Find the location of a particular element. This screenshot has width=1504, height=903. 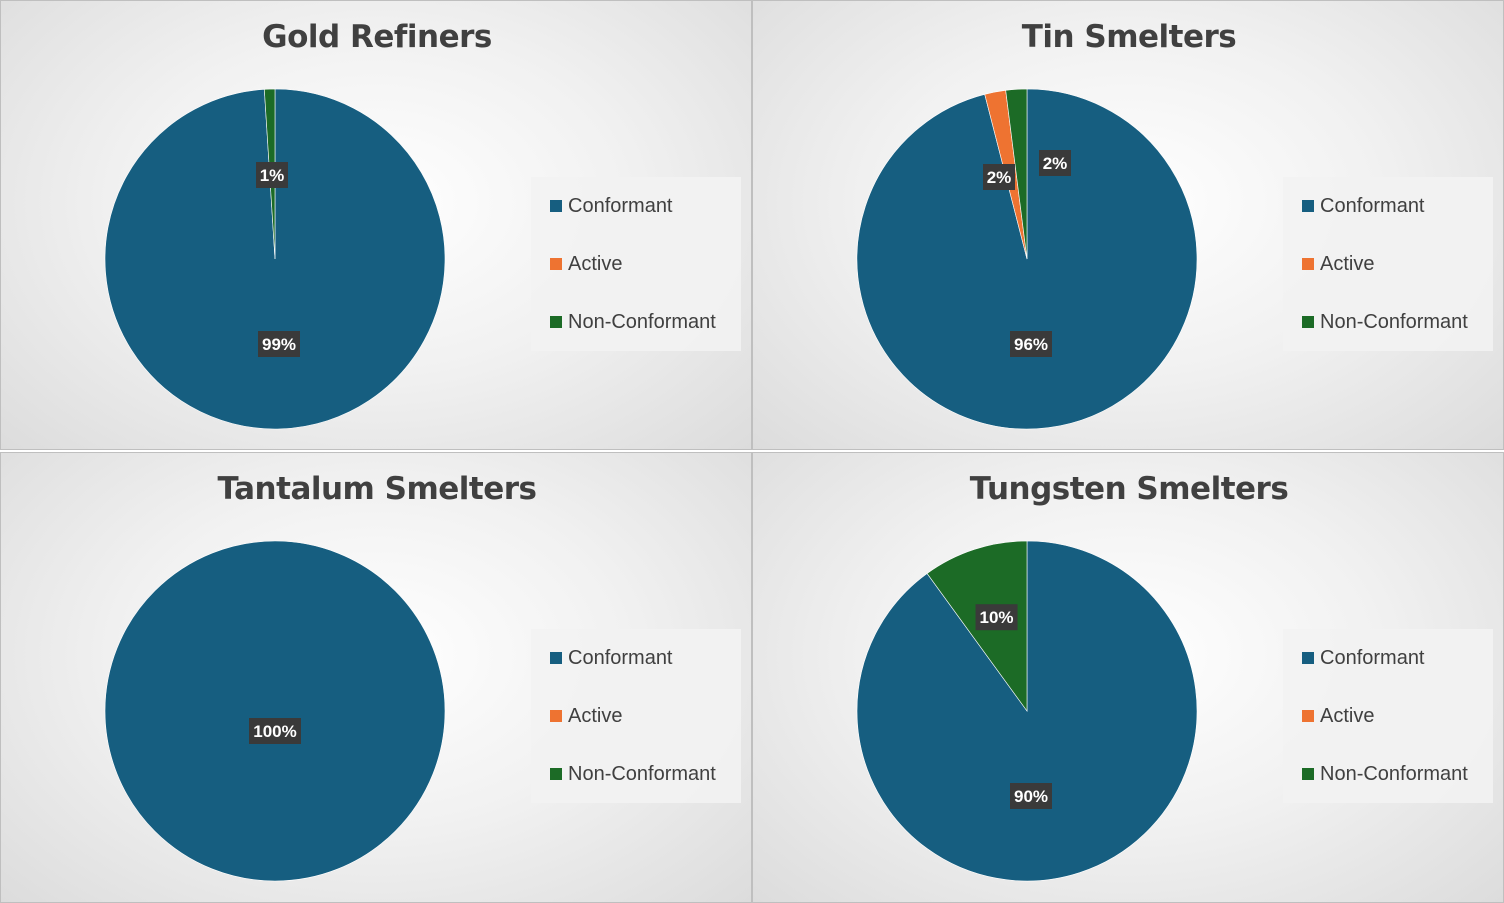

data-label-text: 10% is located at coordinates (997, 617).